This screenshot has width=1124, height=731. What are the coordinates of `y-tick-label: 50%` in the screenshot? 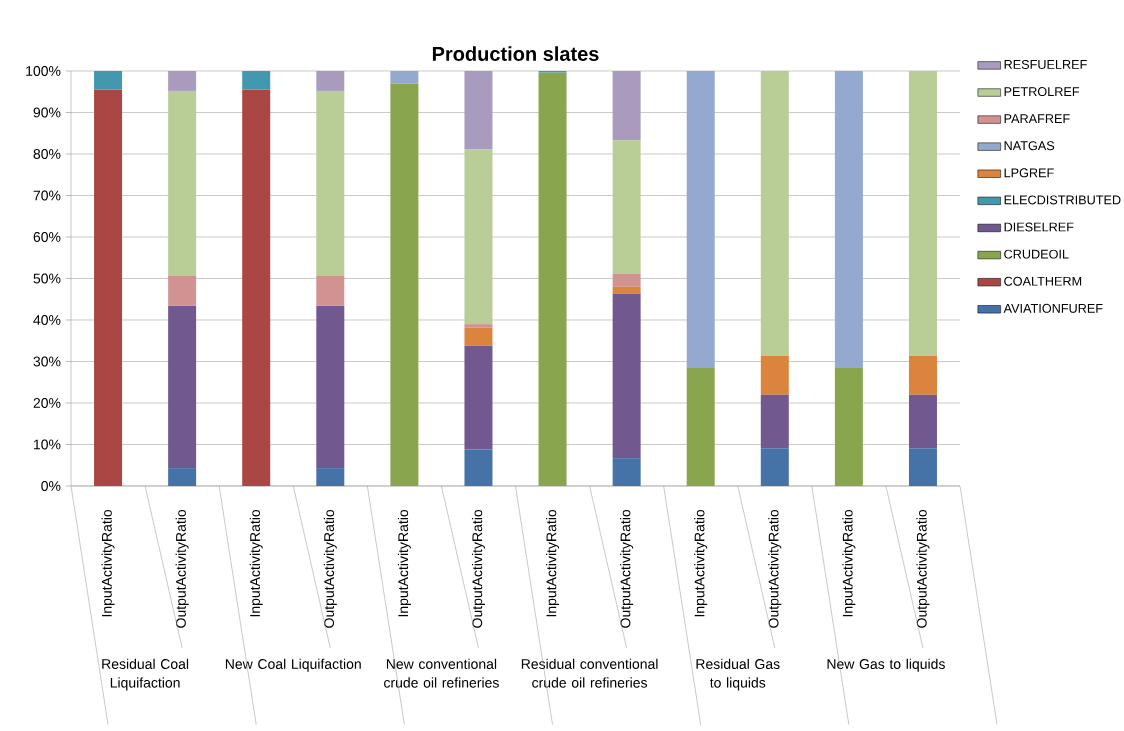 It's located at (47, 278).